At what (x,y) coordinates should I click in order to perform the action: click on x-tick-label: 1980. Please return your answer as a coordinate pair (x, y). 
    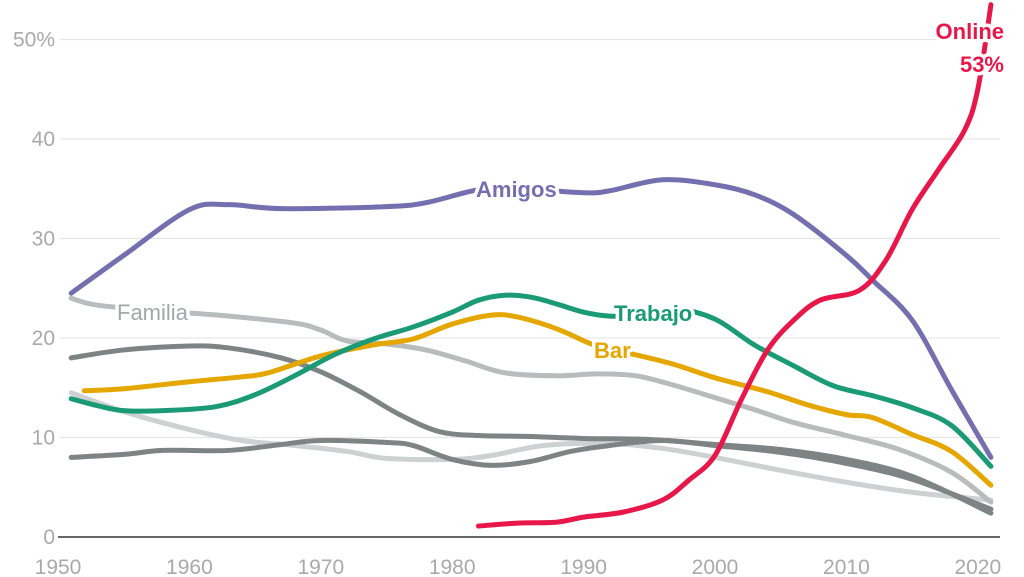
    Looking at the image, I should click on (452, 566).